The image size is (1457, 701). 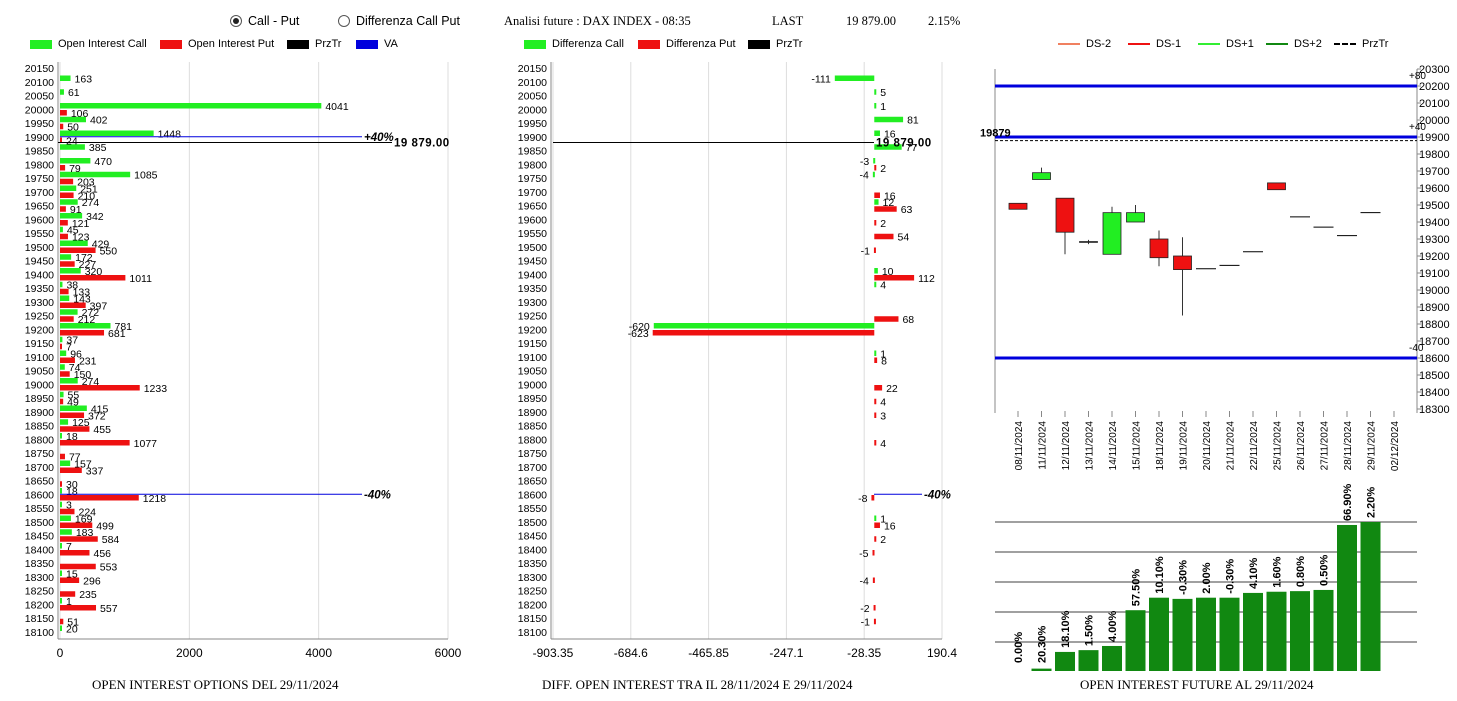 I want to click on strike-label: 18450, so click(x=39, y=537).